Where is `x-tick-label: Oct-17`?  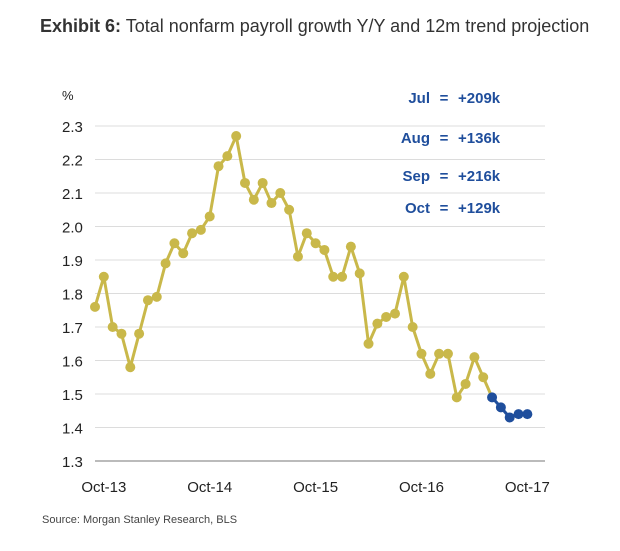 x-tick-label: Oct-17 is located at coordinates (527, 487).